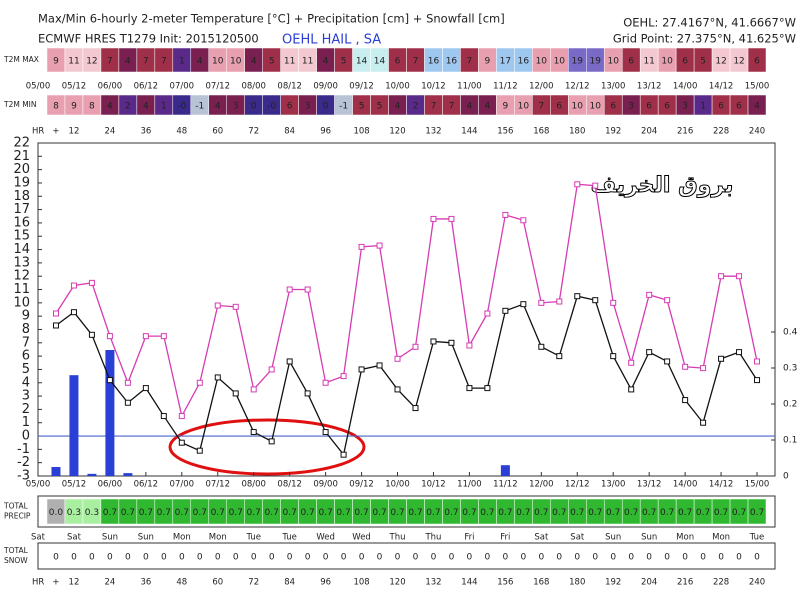 The width and height of the screenshot is (800, 600). What do you see at coordinates (21, 209) in the screenshot?
I see `y-tick-label: 17` at bounding box center [21, 209].